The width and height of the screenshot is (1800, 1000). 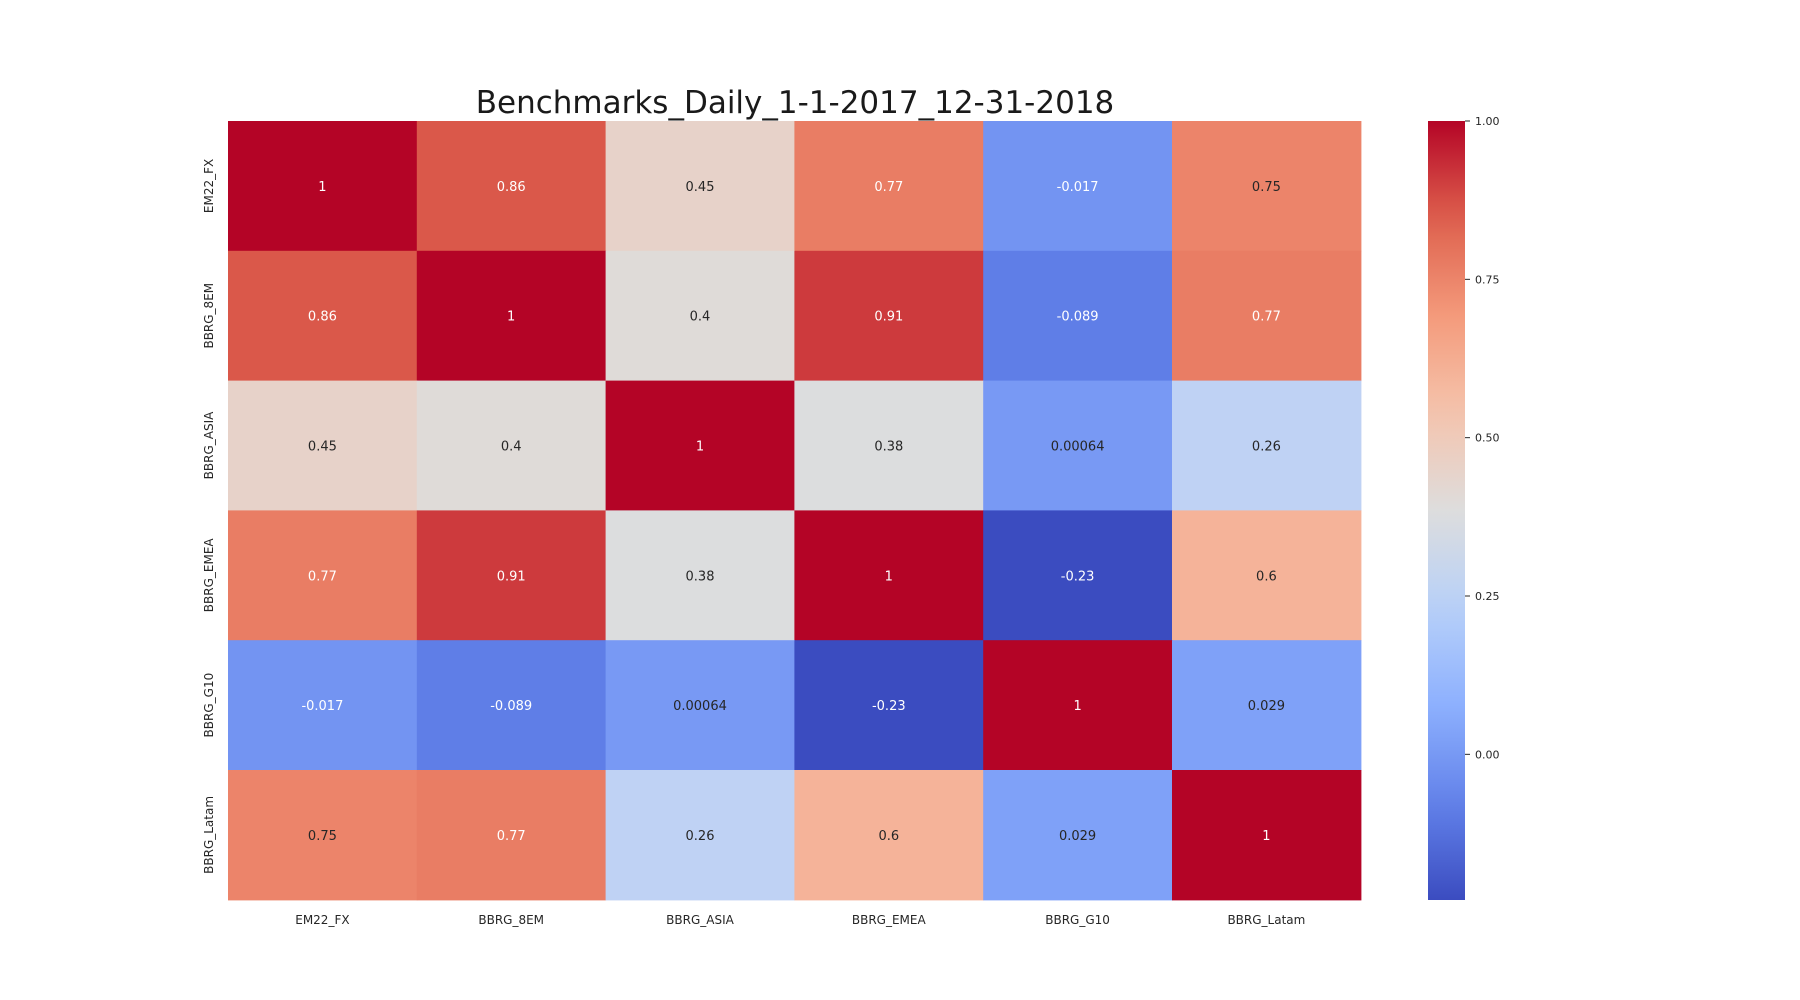 I want to click on colorbar-tick-label: 0.75, so click(x=1487, y=279).